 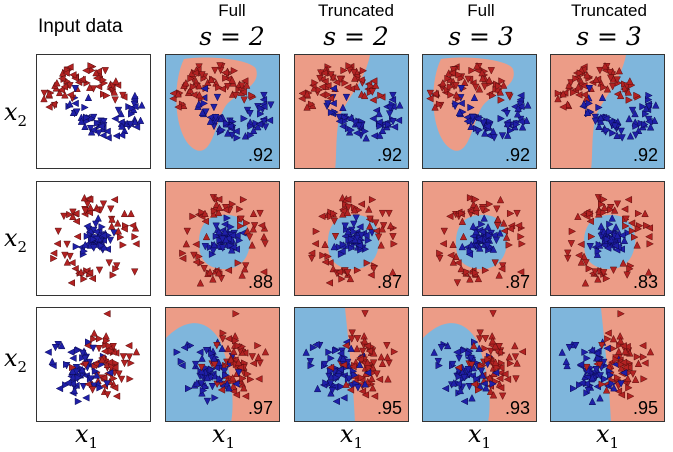 I want to click on accuracy-label: .97, so click(x=260, y=408).